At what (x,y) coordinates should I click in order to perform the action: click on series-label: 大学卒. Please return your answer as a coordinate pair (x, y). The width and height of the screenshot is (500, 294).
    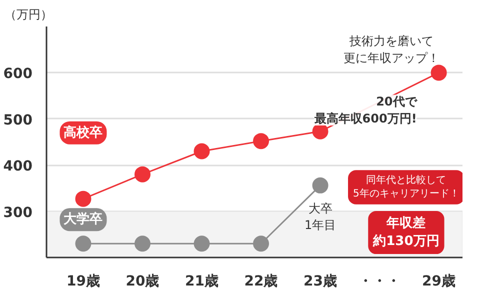
    Looking at the image, I should click on (83, 219).